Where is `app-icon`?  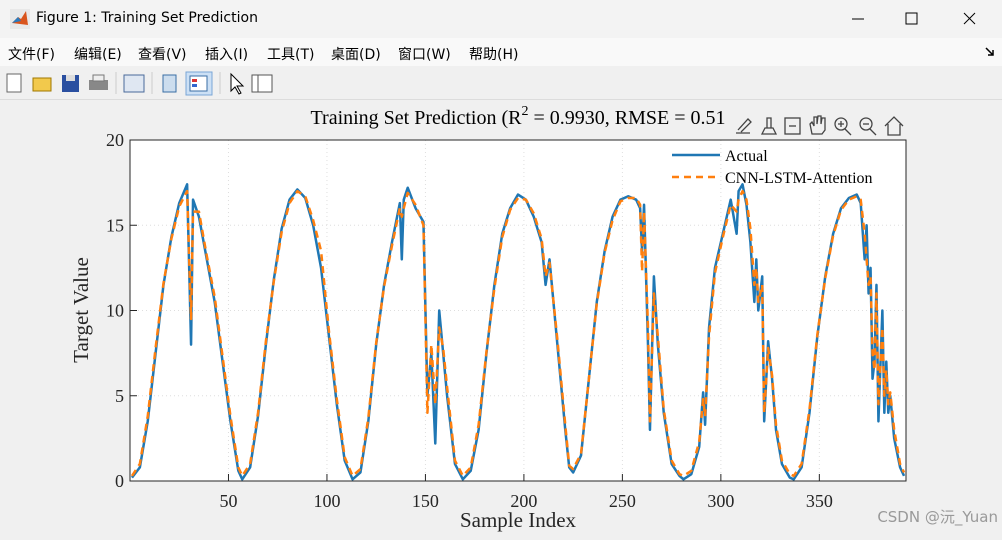
app-icon is located at coordinates (20, 19).